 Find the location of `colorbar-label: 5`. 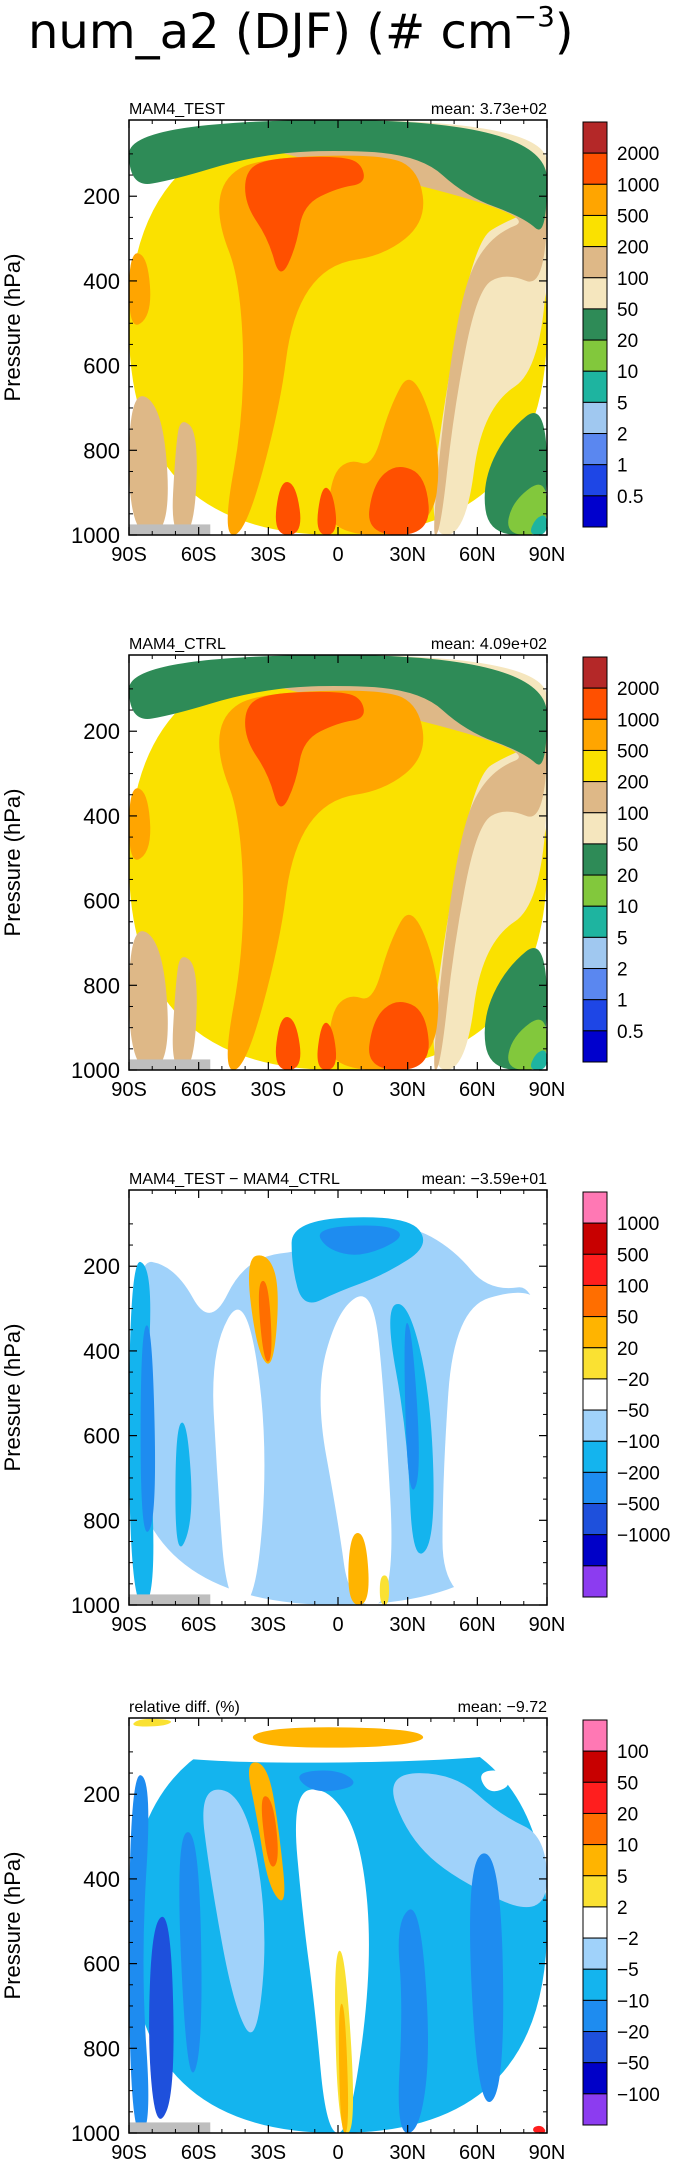

colorbar-label: 5 is located at coordinates (622, 938).